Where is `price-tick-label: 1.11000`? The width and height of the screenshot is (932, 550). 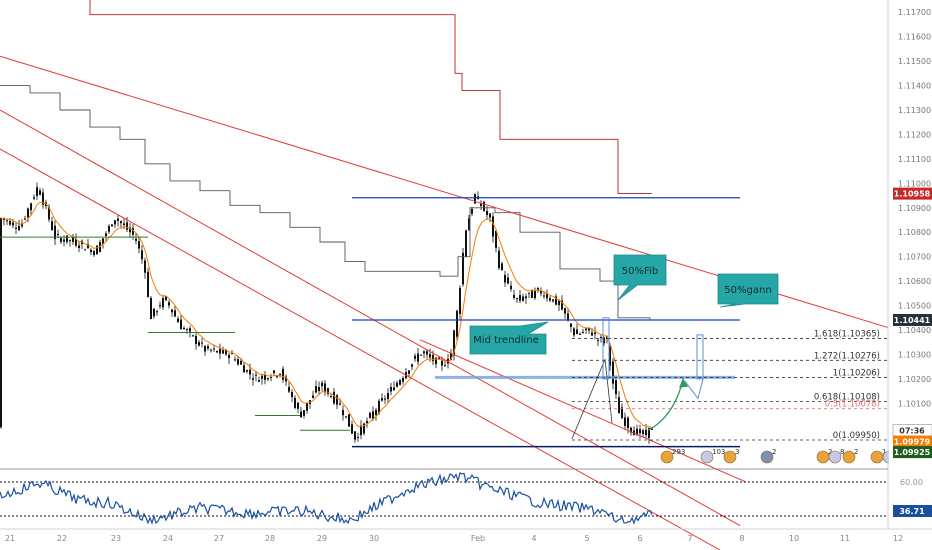
price-tick-label: 1.11000 is located at coordinates (914, 183).